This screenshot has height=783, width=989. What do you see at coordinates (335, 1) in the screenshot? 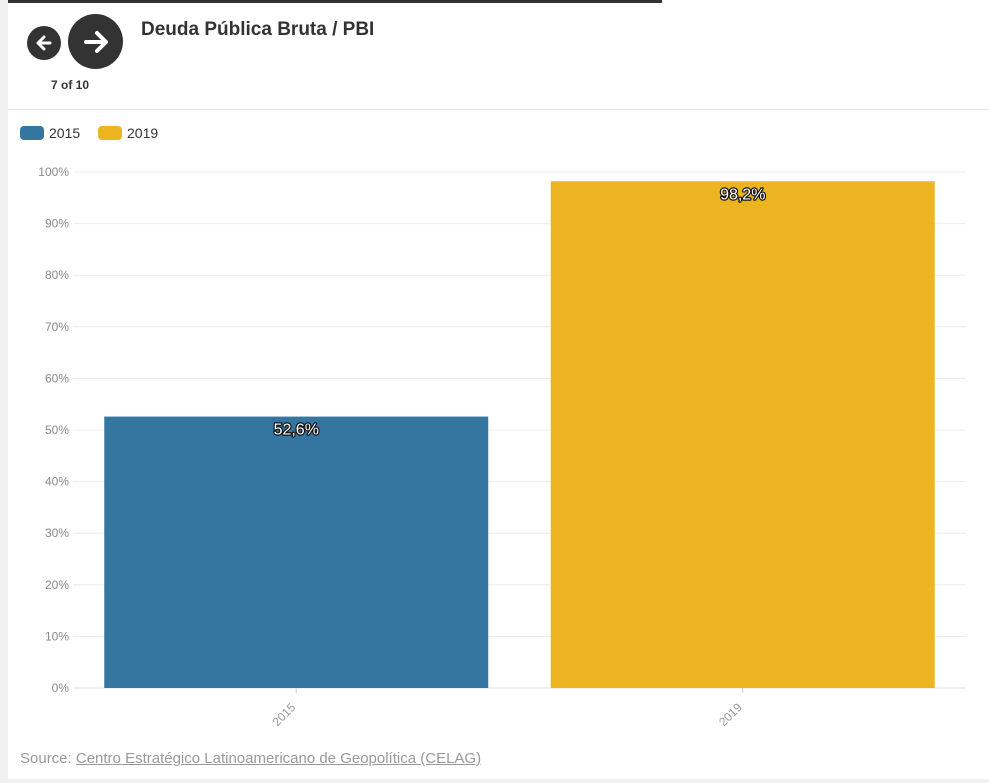
I see `progress-indicator` at bounding box center [335, 1].